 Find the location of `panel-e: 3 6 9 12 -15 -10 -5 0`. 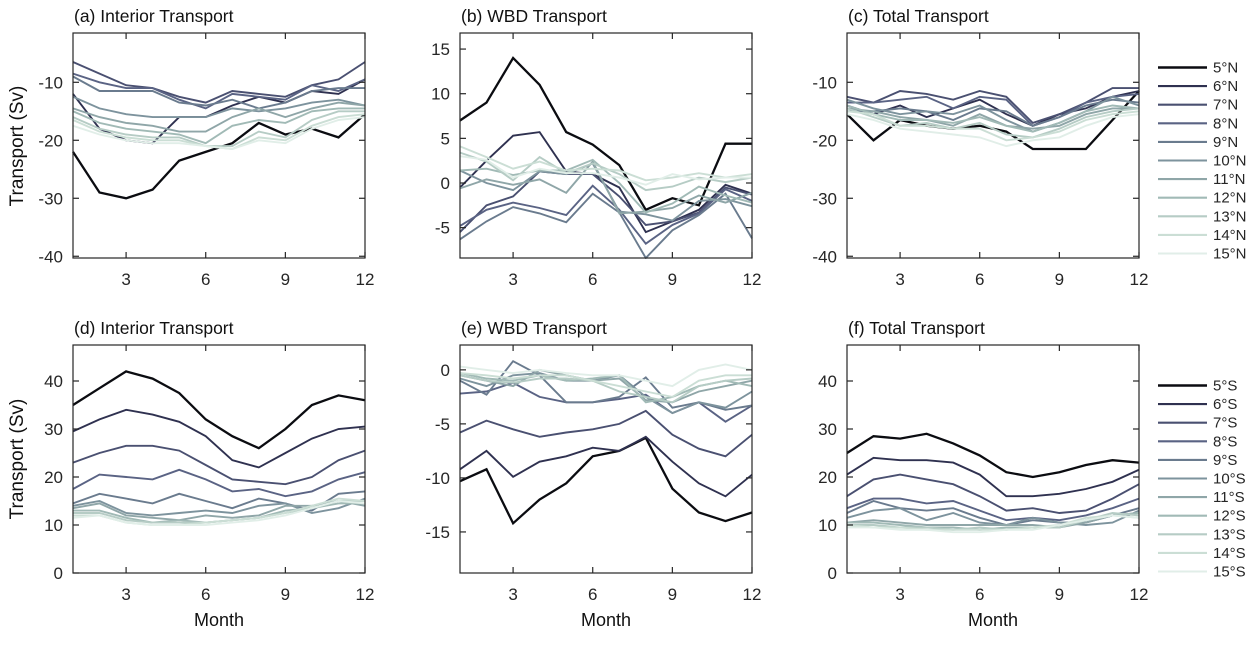

panel-e: 3 6 9 12 -15 -10 -5 0 is located at coordinates (593, 474).